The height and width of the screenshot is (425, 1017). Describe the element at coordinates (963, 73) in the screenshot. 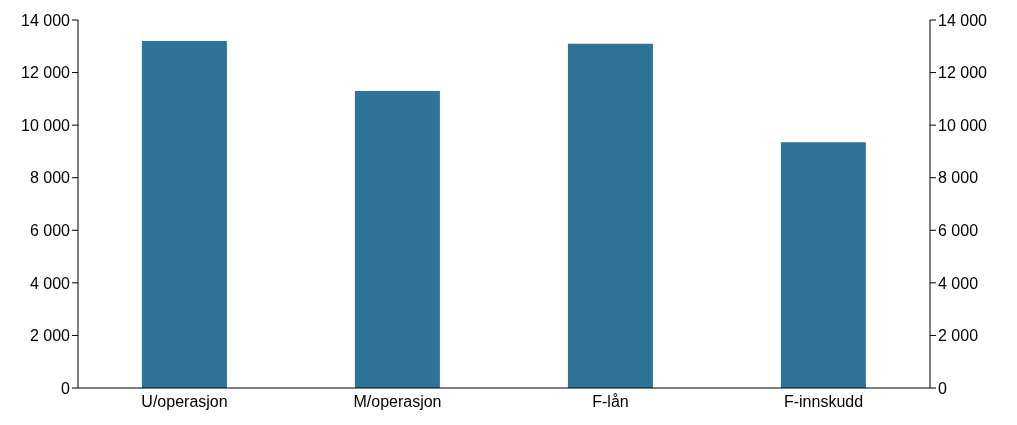

I see `y2-tick-label: 12 000` at that location.